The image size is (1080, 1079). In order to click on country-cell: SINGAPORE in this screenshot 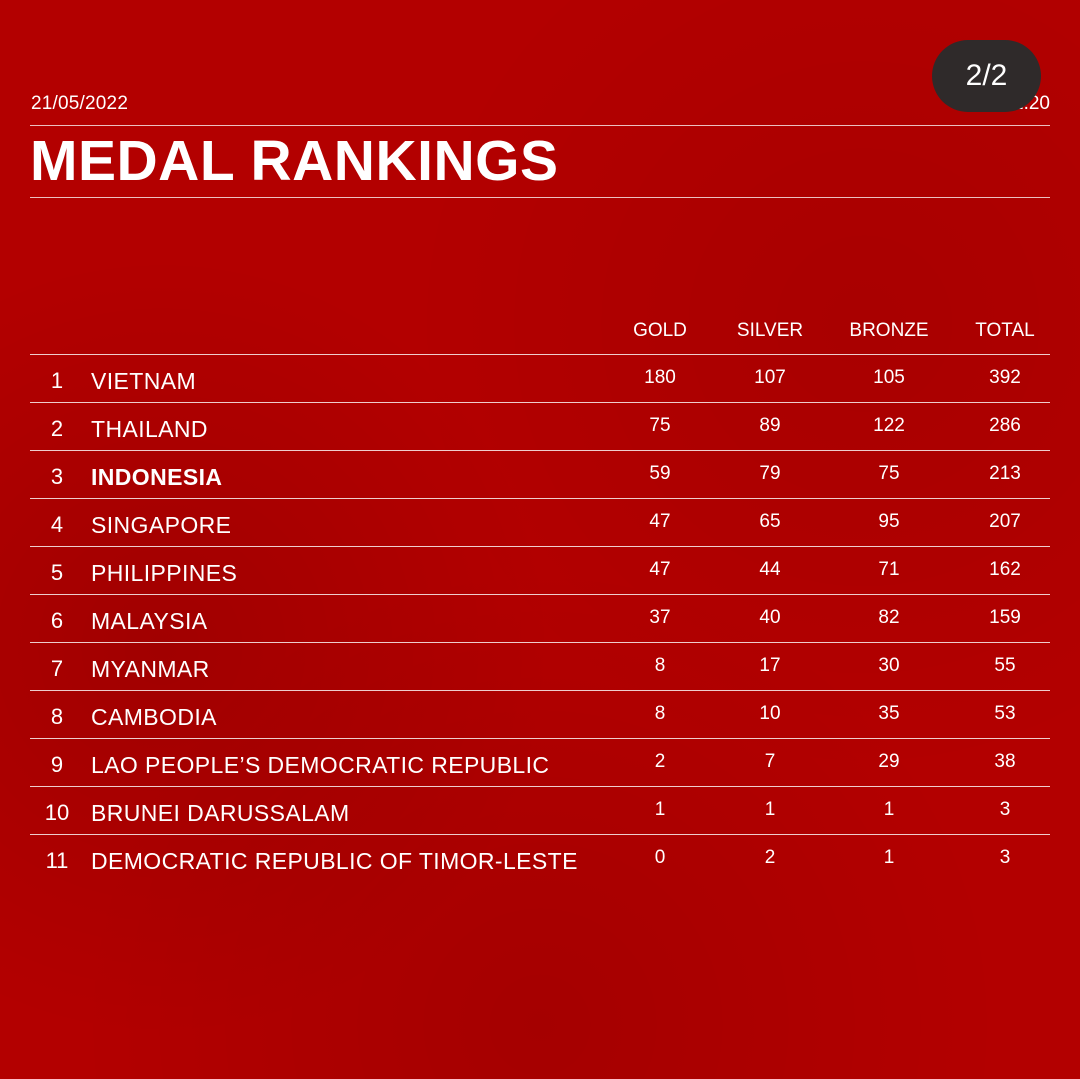, I will do `click(161, 525)`.